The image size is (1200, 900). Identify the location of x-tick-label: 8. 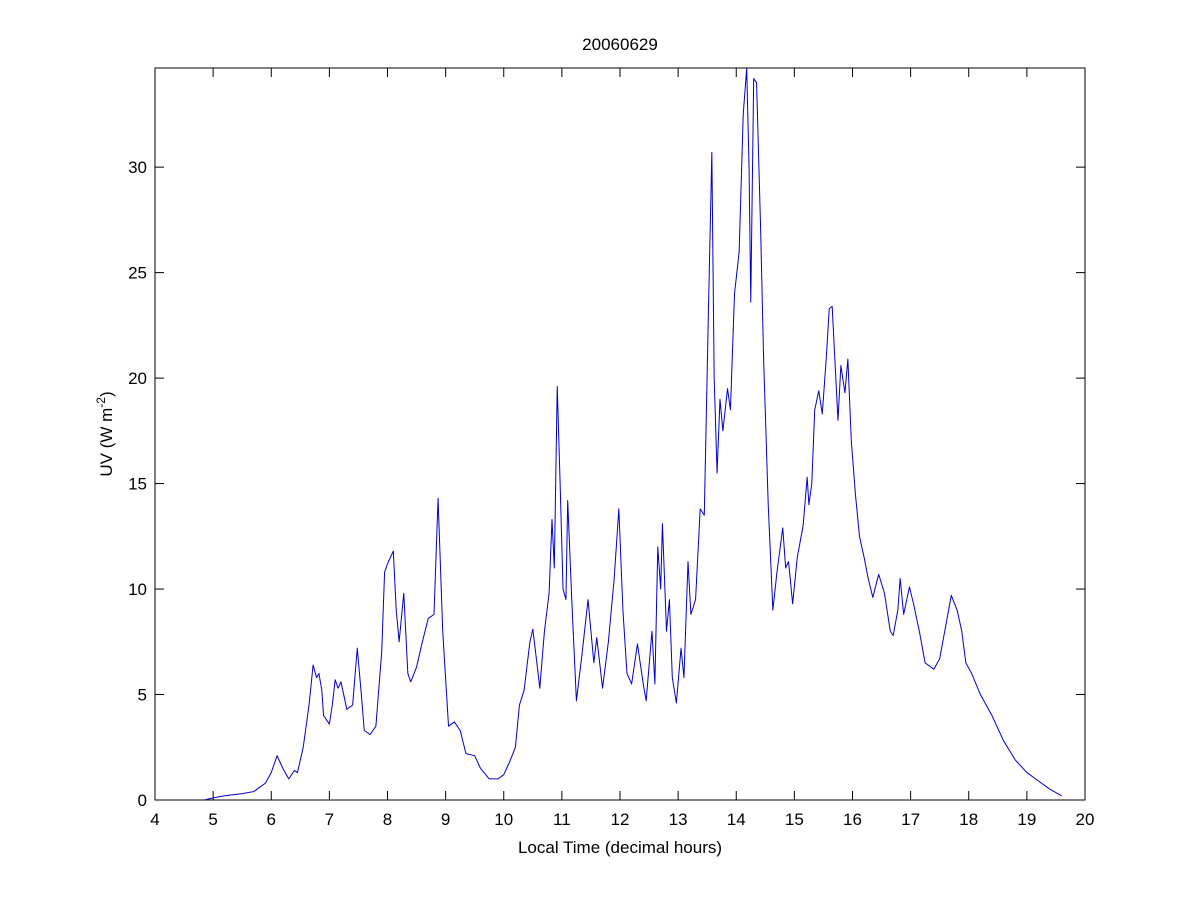
(387, 819).